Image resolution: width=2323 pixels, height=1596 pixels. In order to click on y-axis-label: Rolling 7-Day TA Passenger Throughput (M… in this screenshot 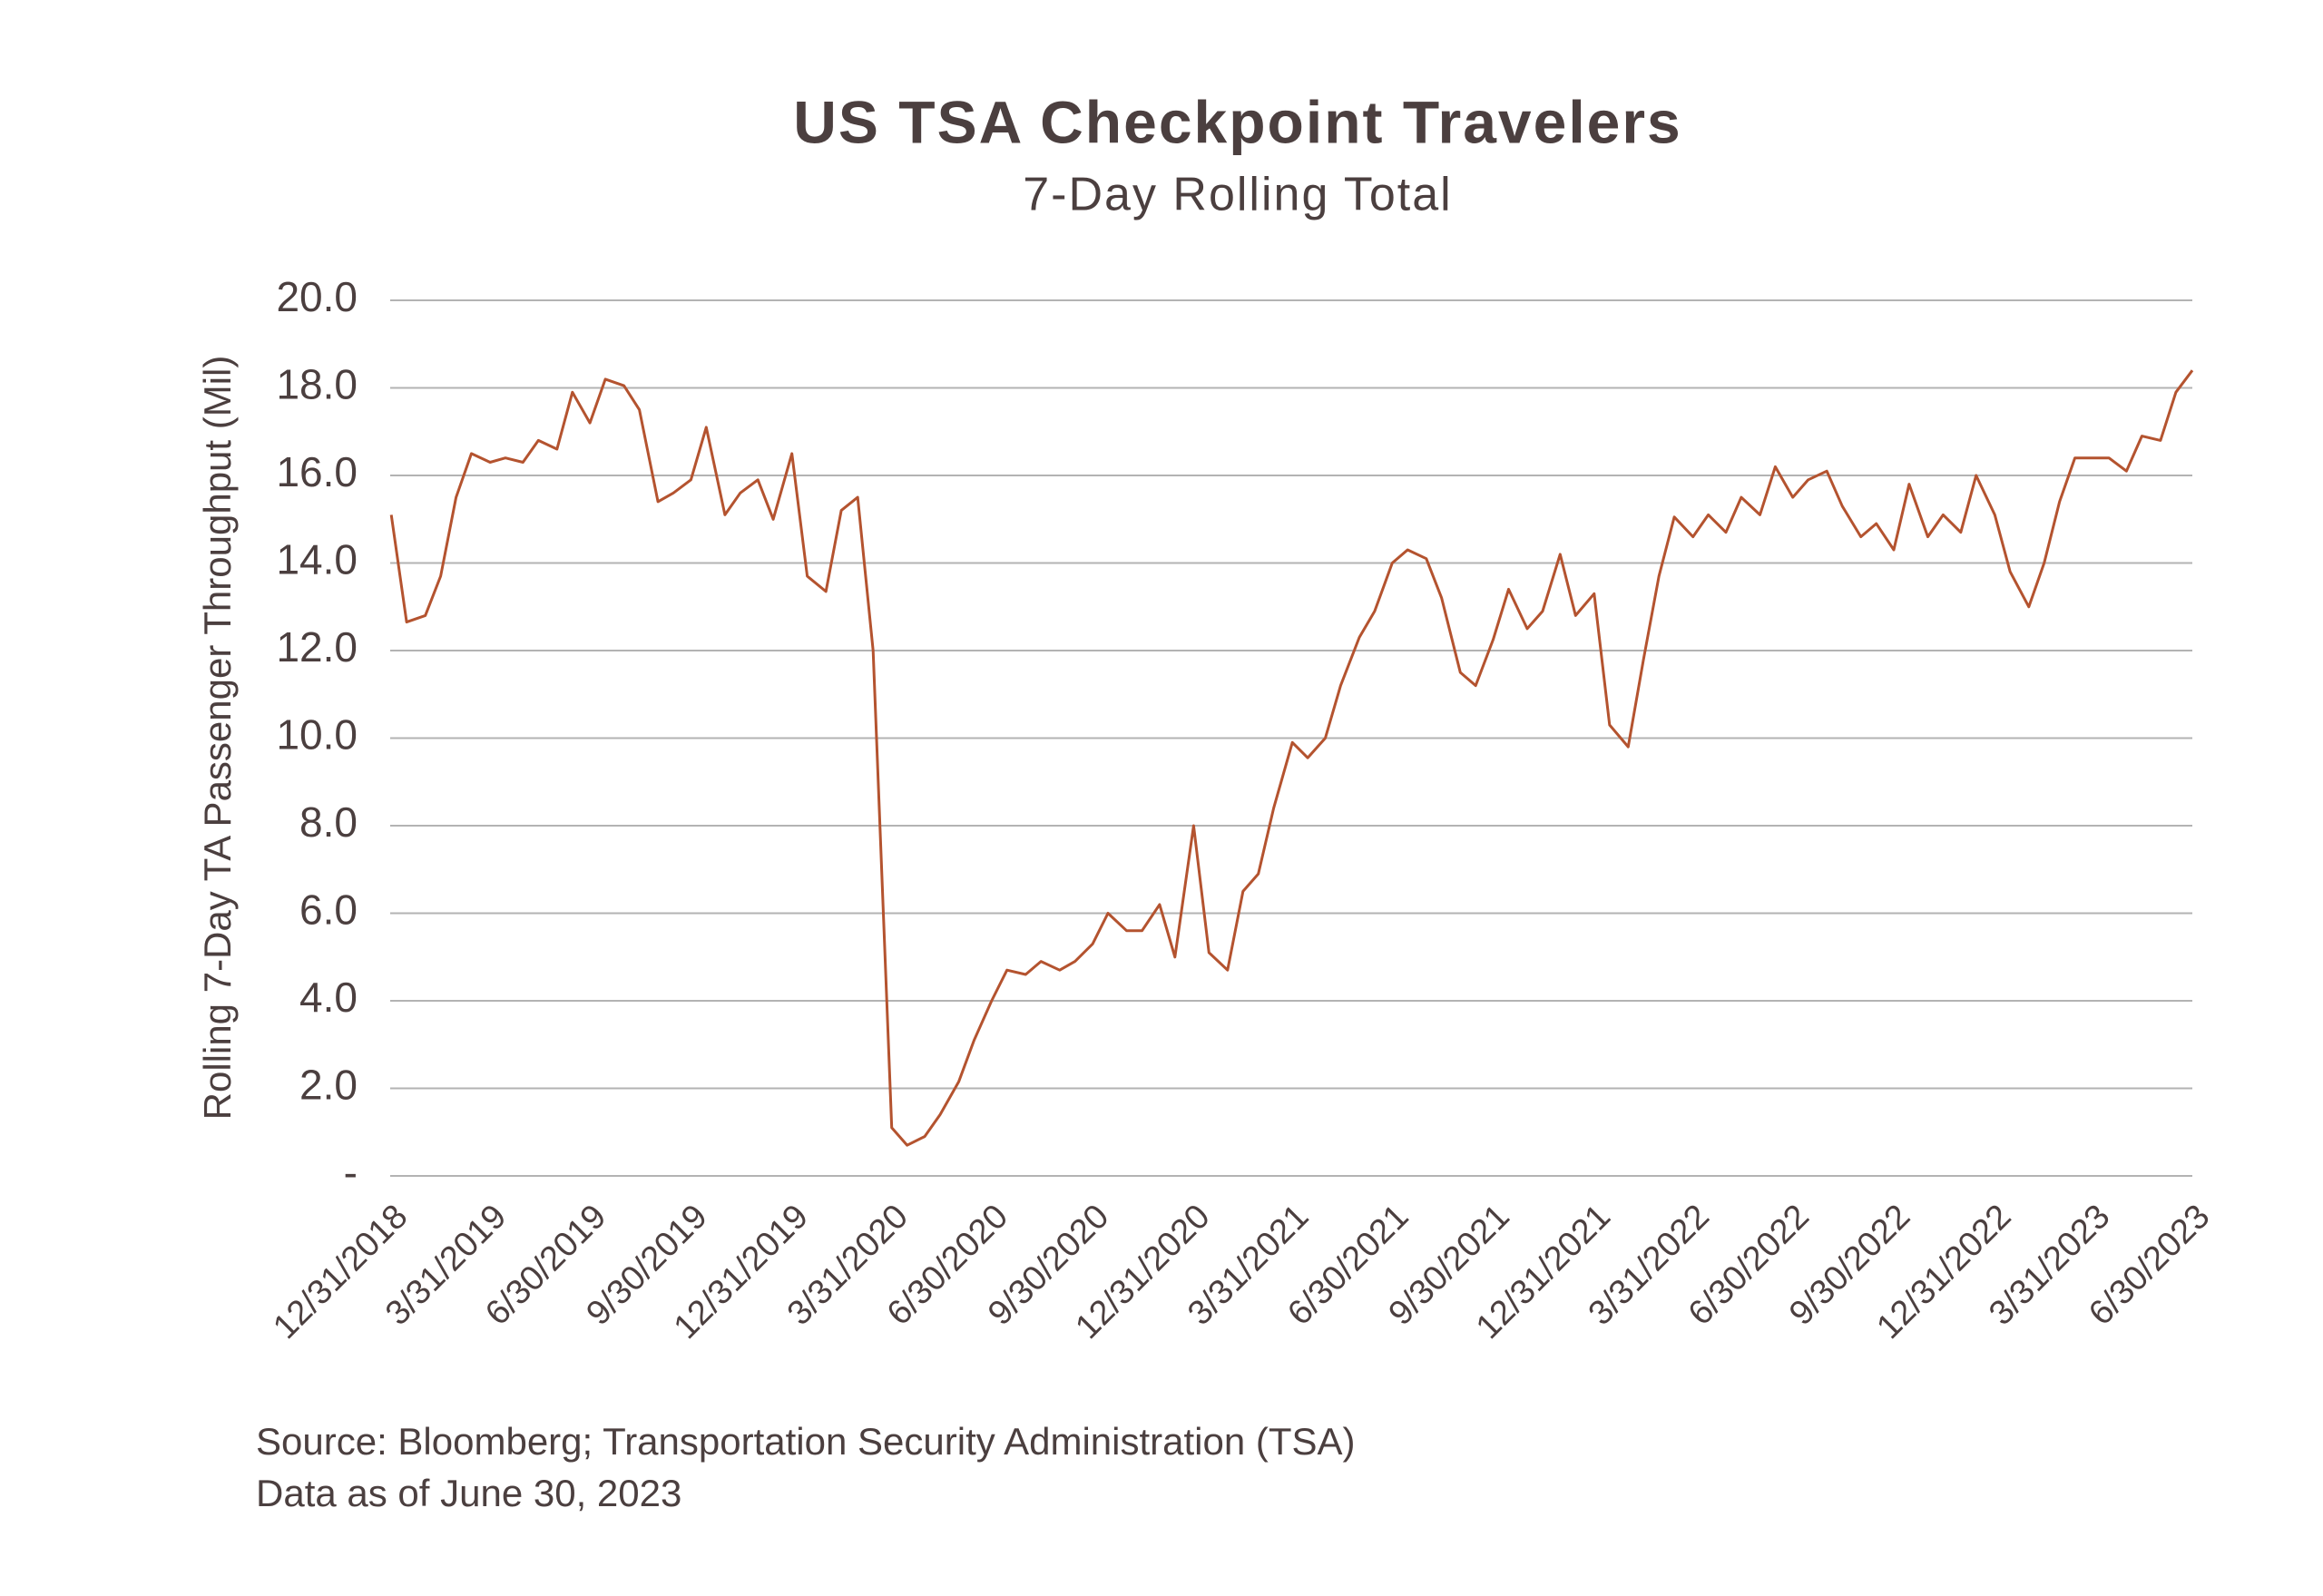, I will do `click(217, 738)`.